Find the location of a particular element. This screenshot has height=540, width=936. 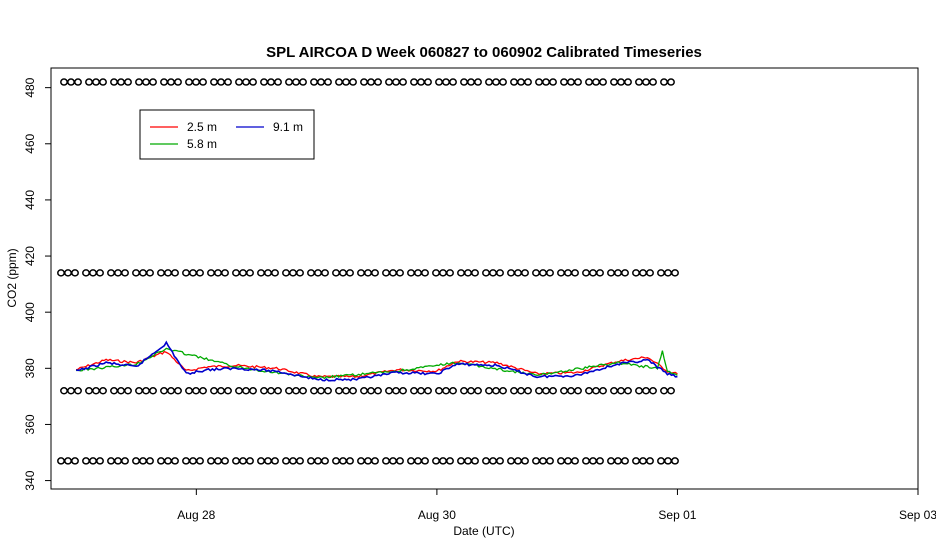

y-tick-label: 460 is located at coordinates (30, 143).